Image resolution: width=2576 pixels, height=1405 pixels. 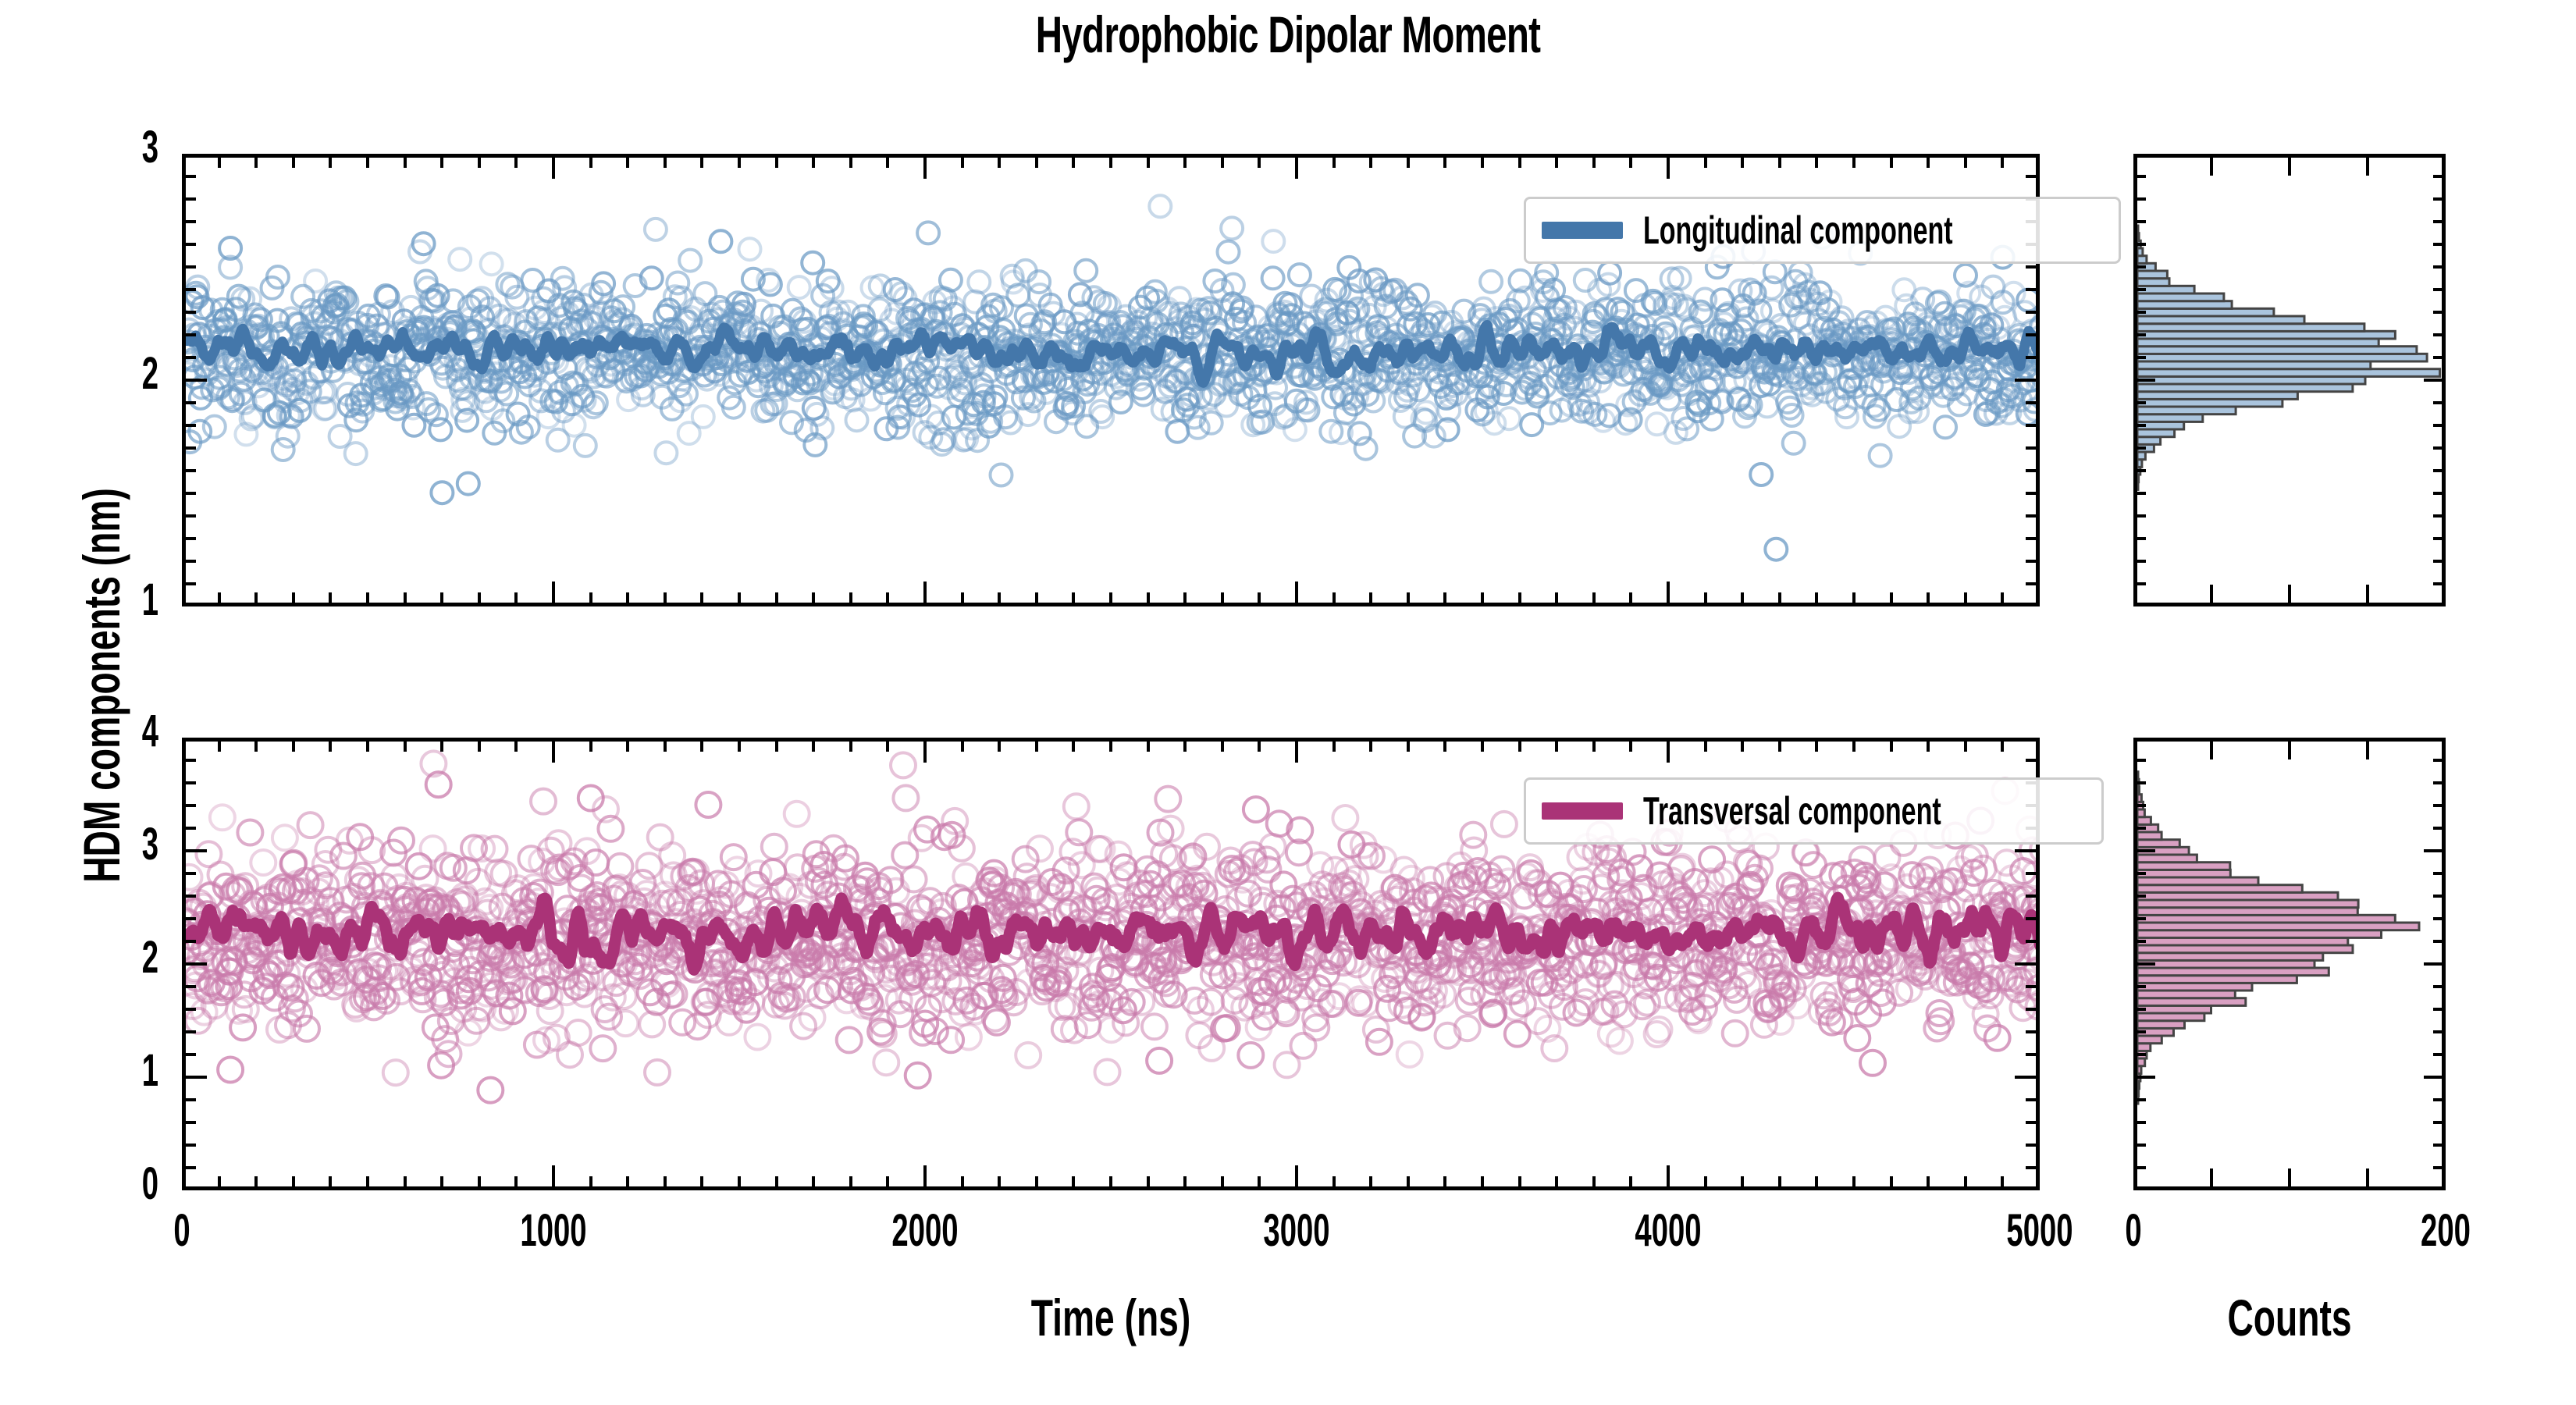 I want to click on x-tick-label-1000: 1000, so click(x=553, y=1230).